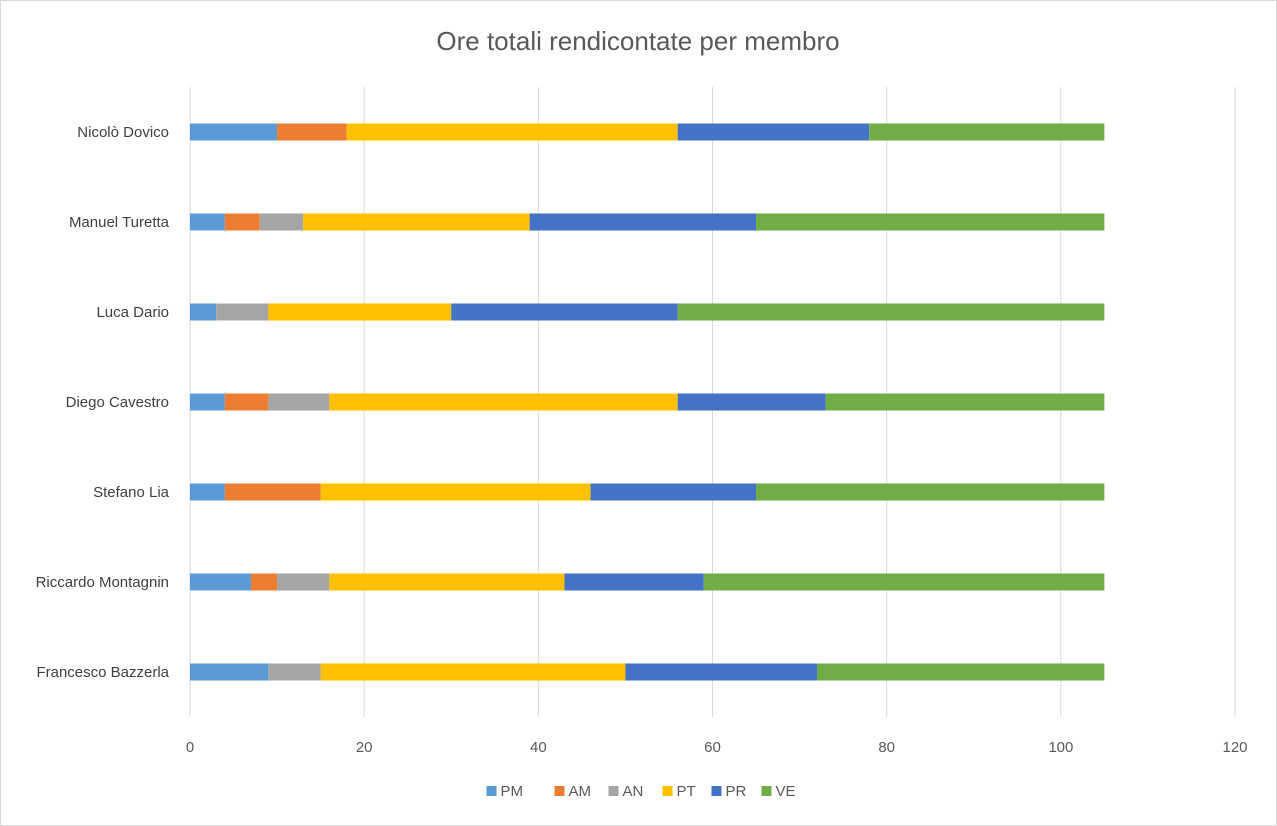 This screenshot has height=826, width=1277. What do you see at coordinates (491, 791) in the screenshot?
I see `legend-swatch-pm` at bounding box center [491, 791].